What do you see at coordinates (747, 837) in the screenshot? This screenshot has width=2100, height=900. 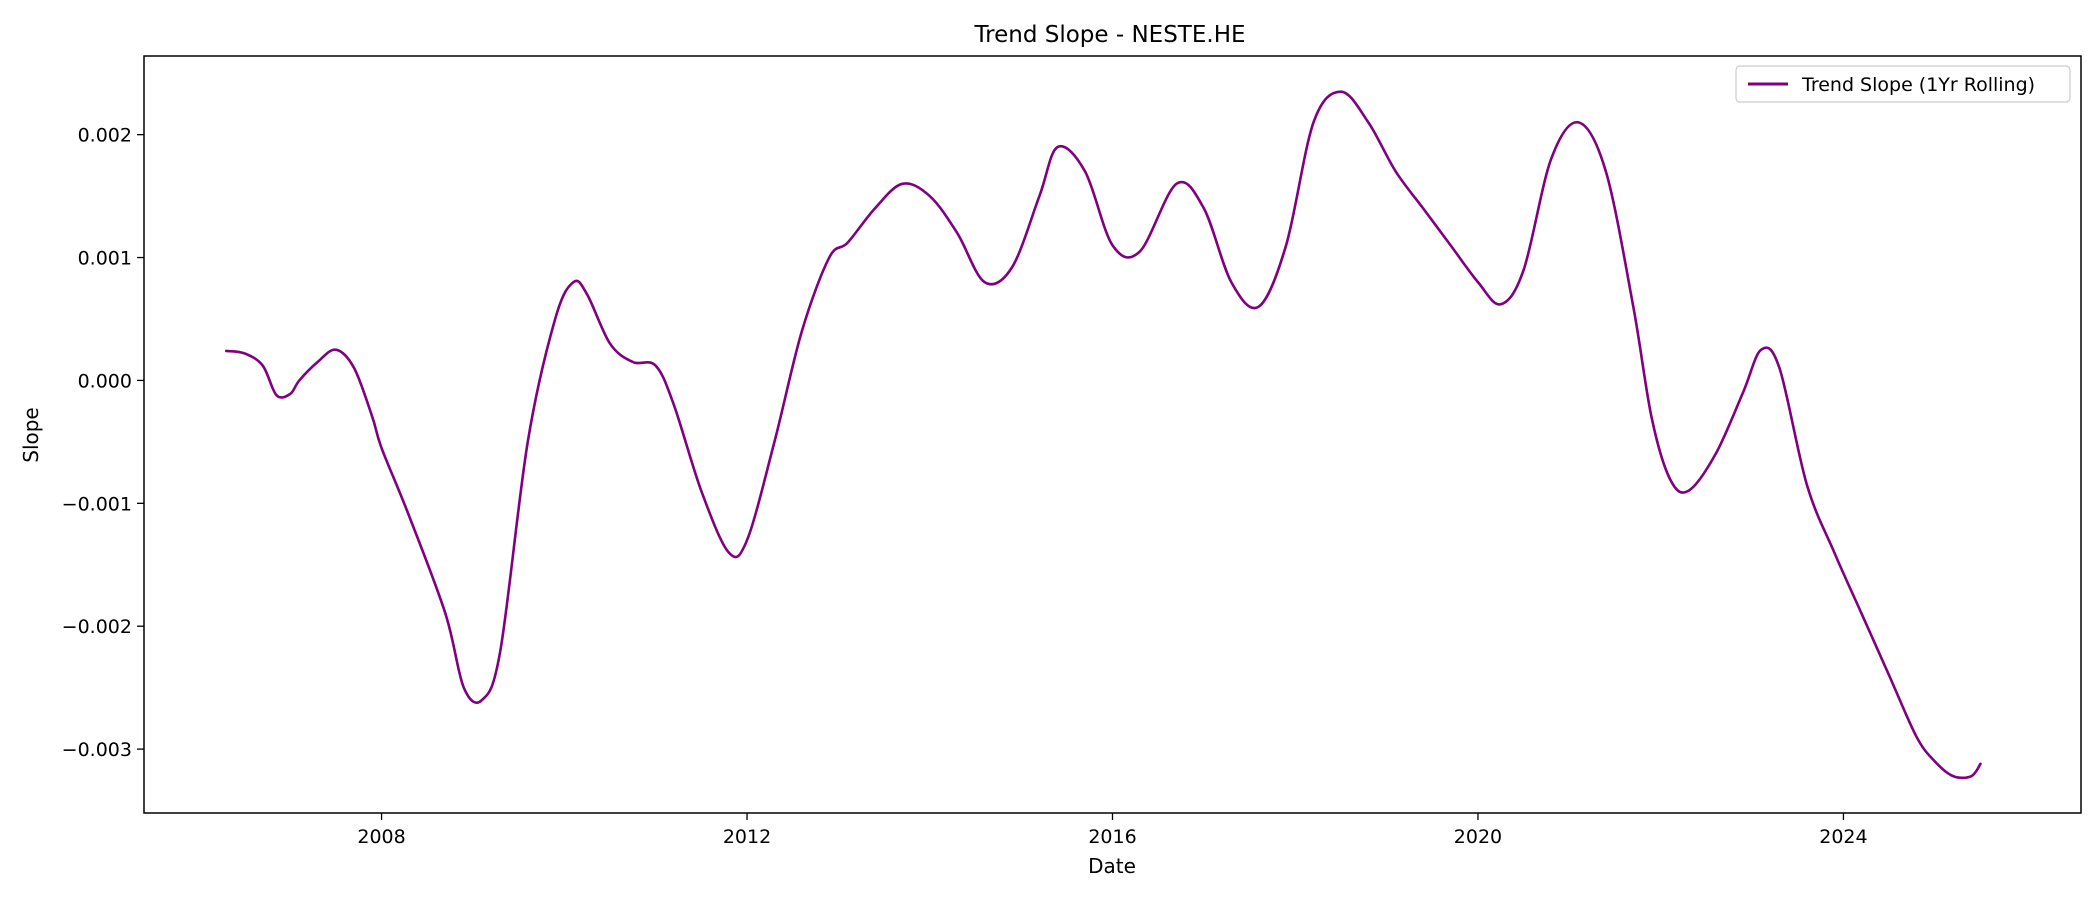 I see `x-tick-label: 2012` at bounding box center [747, 837].